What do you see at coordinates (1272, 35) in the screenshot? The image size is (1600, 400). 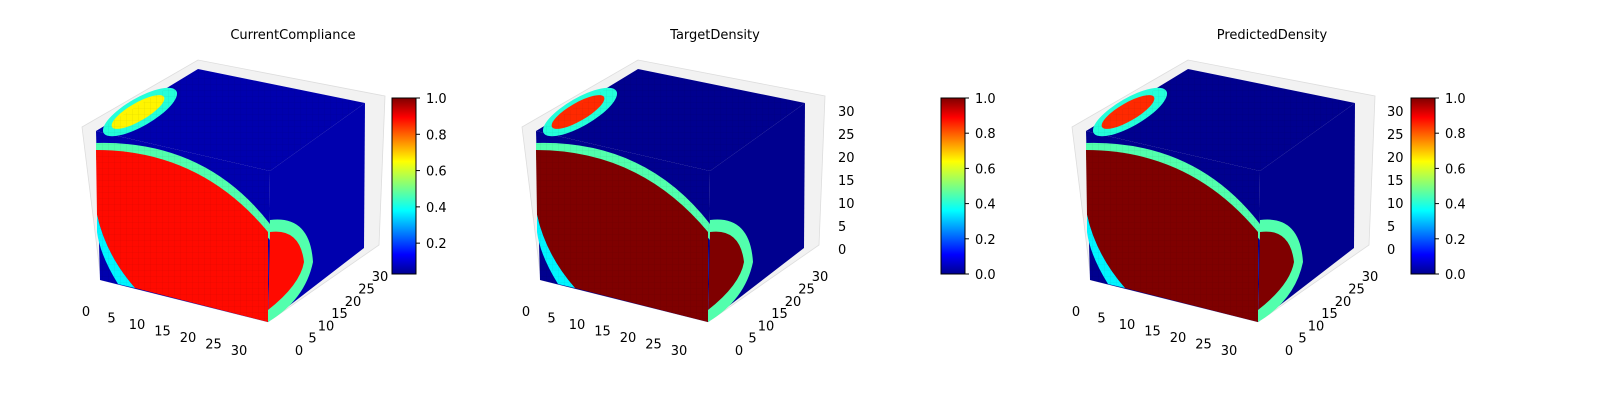 I see `subplot-title: PredictedDensity` at bounding box center [1272, 35].